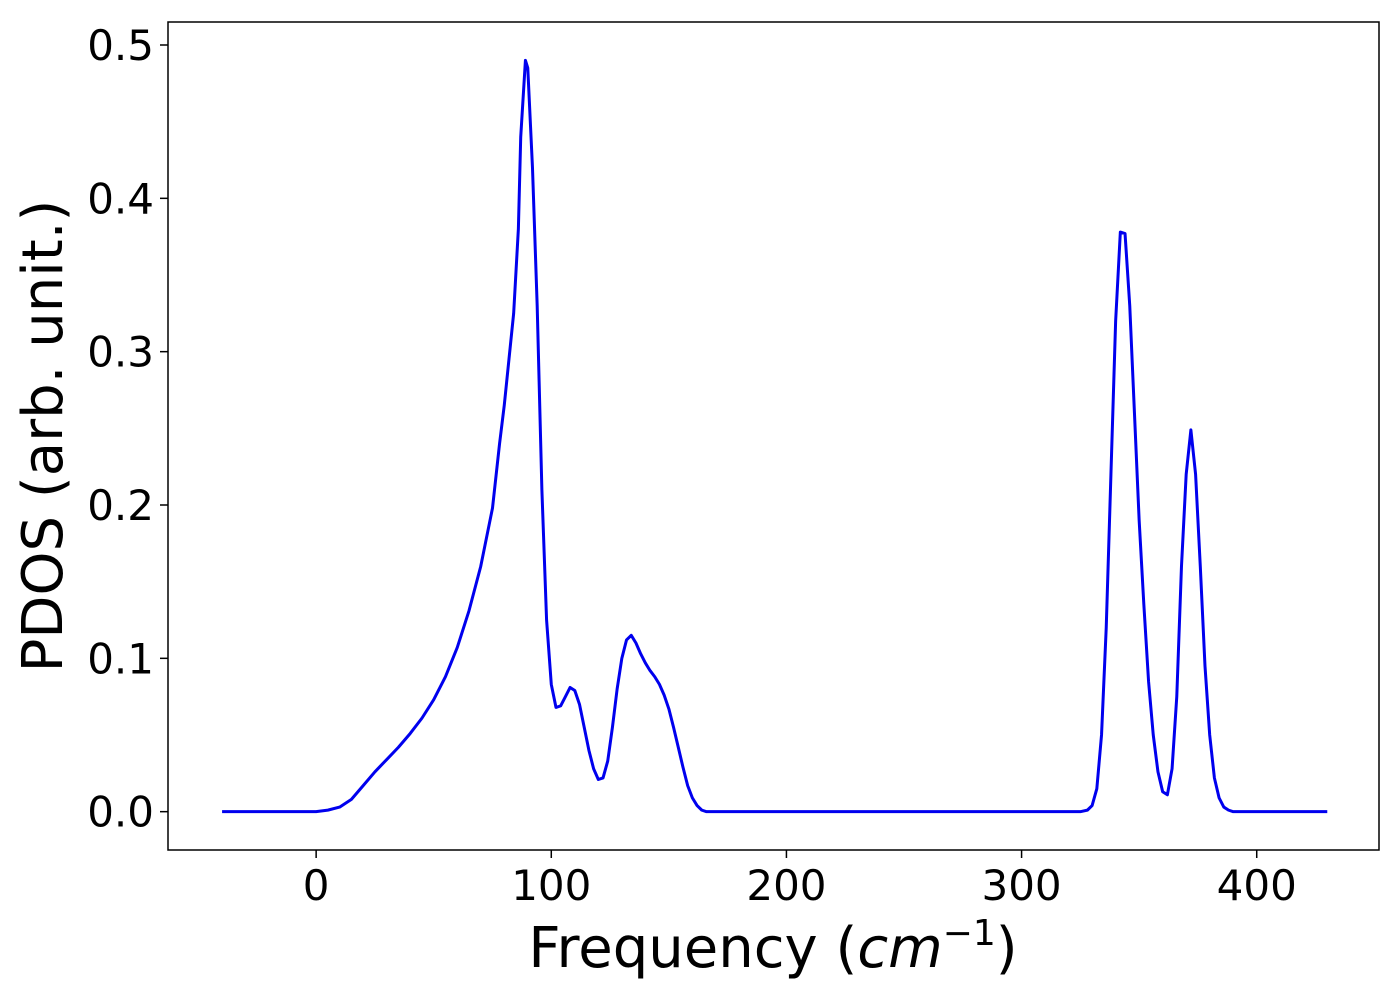  Describe the element at coordinates (1021, 885) in the screenshot. I see `x-tick-label: 300` at that location.